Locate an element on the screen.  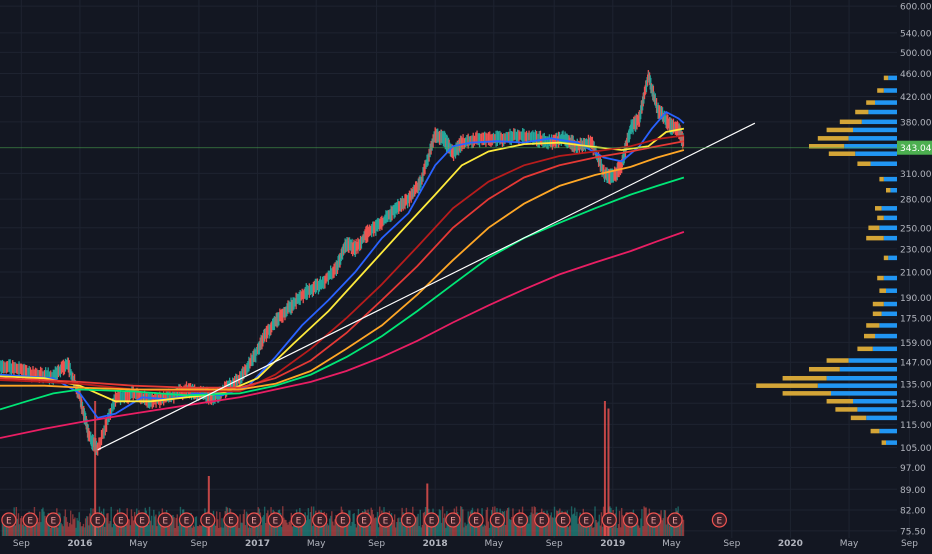
y-tick-label: 147.00 is located at coordinates (916, 364).